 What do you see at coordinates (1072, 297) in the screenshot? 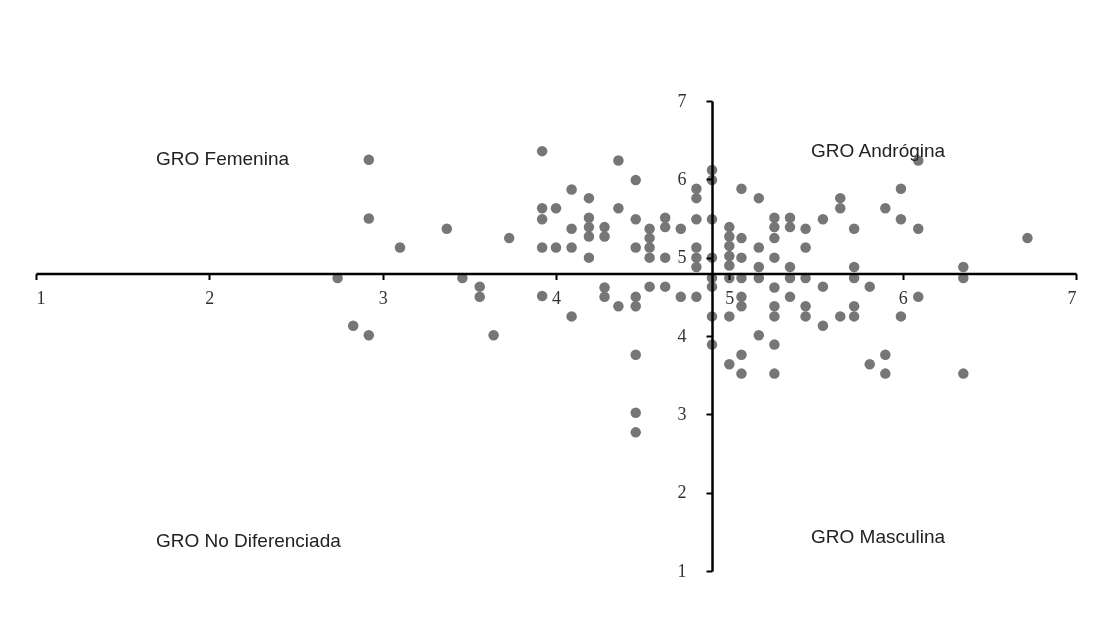
I see `x-tick-label: 7` at bounding box center [1072, 297].